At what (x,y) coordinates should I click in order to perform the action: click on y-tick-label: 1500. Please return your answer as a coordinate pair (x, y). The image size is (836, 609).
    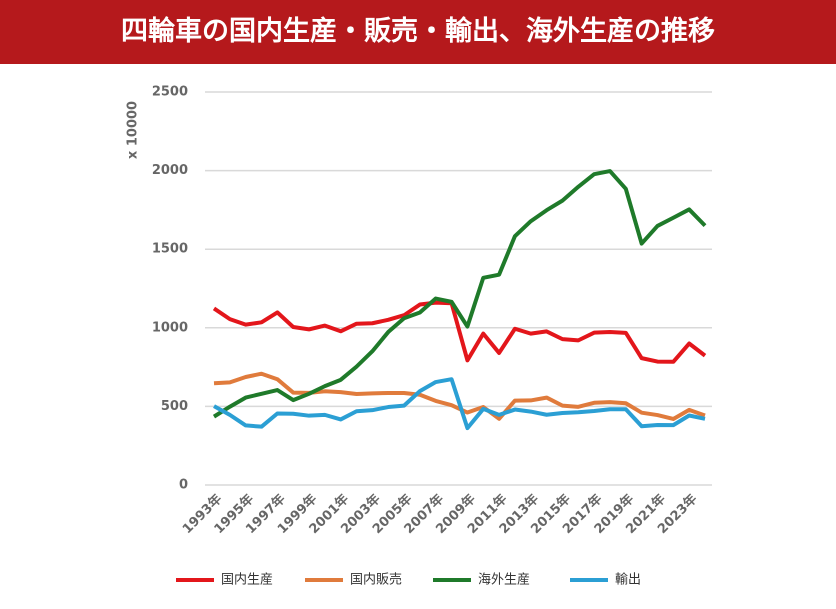
    Looking at the image, I should click on (170, 249).